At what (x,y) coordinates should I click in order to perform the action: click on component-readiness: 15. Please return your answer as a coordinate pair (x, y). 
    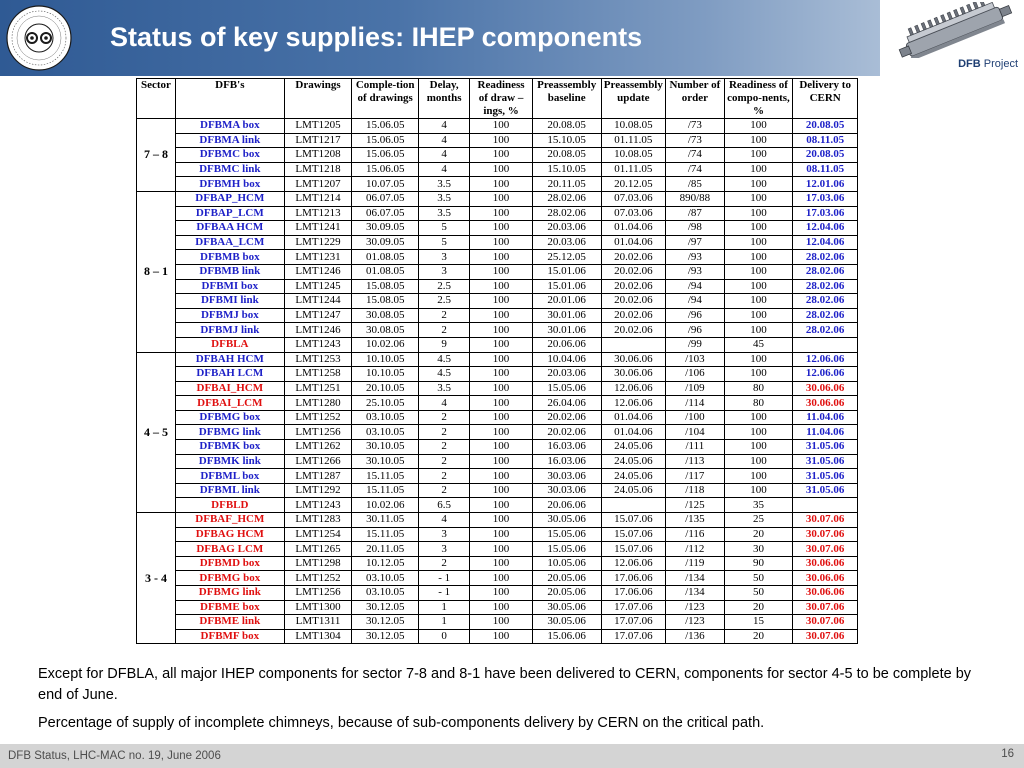
    Looking at the image, I should click on (758, 622).